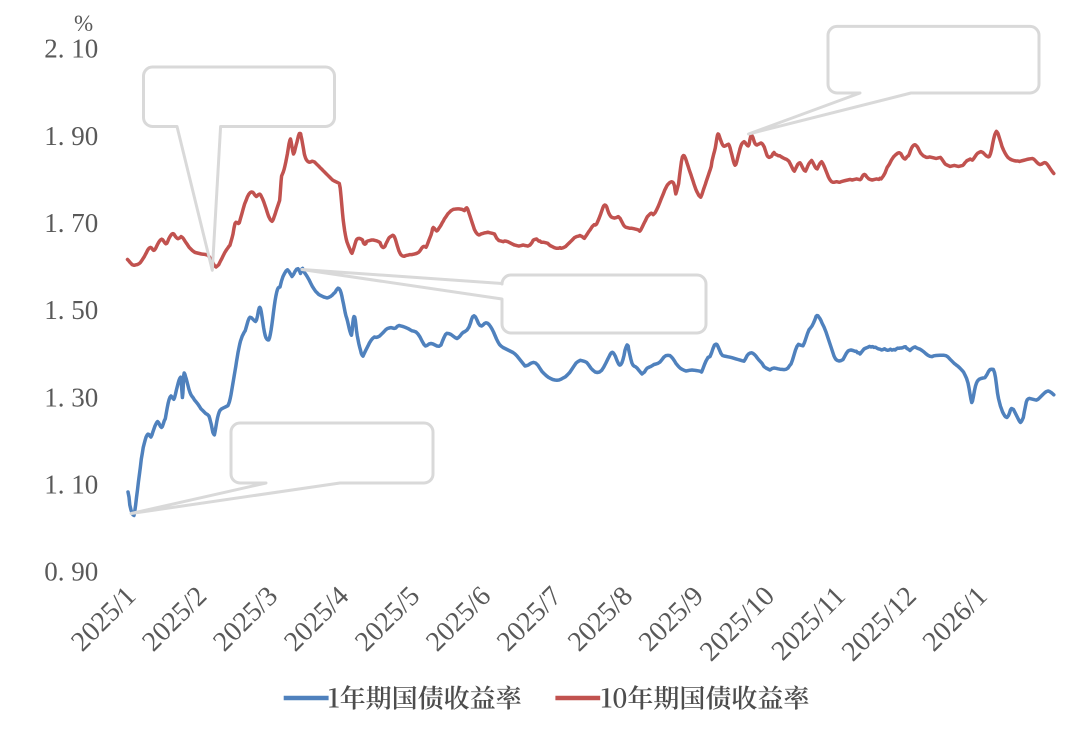 This screenshot has height=729, width=1081. Describe the element at coordinates (71, 397) in the screenshot. I see `svg-text: 1. 30` at that location.